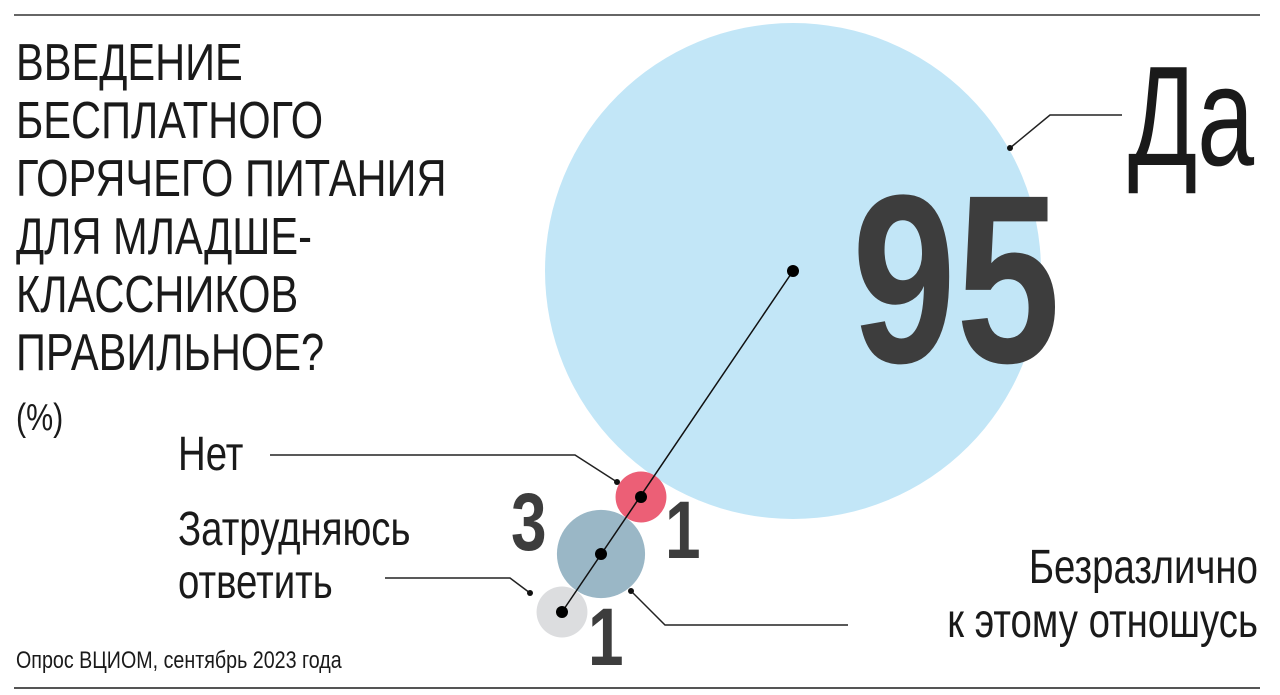 The image size is (1280, 695). What do you see at coordinates (458, 585) in the screenshot?
I see `leader-zatrudnyayus` at bounding box center [458, 585].